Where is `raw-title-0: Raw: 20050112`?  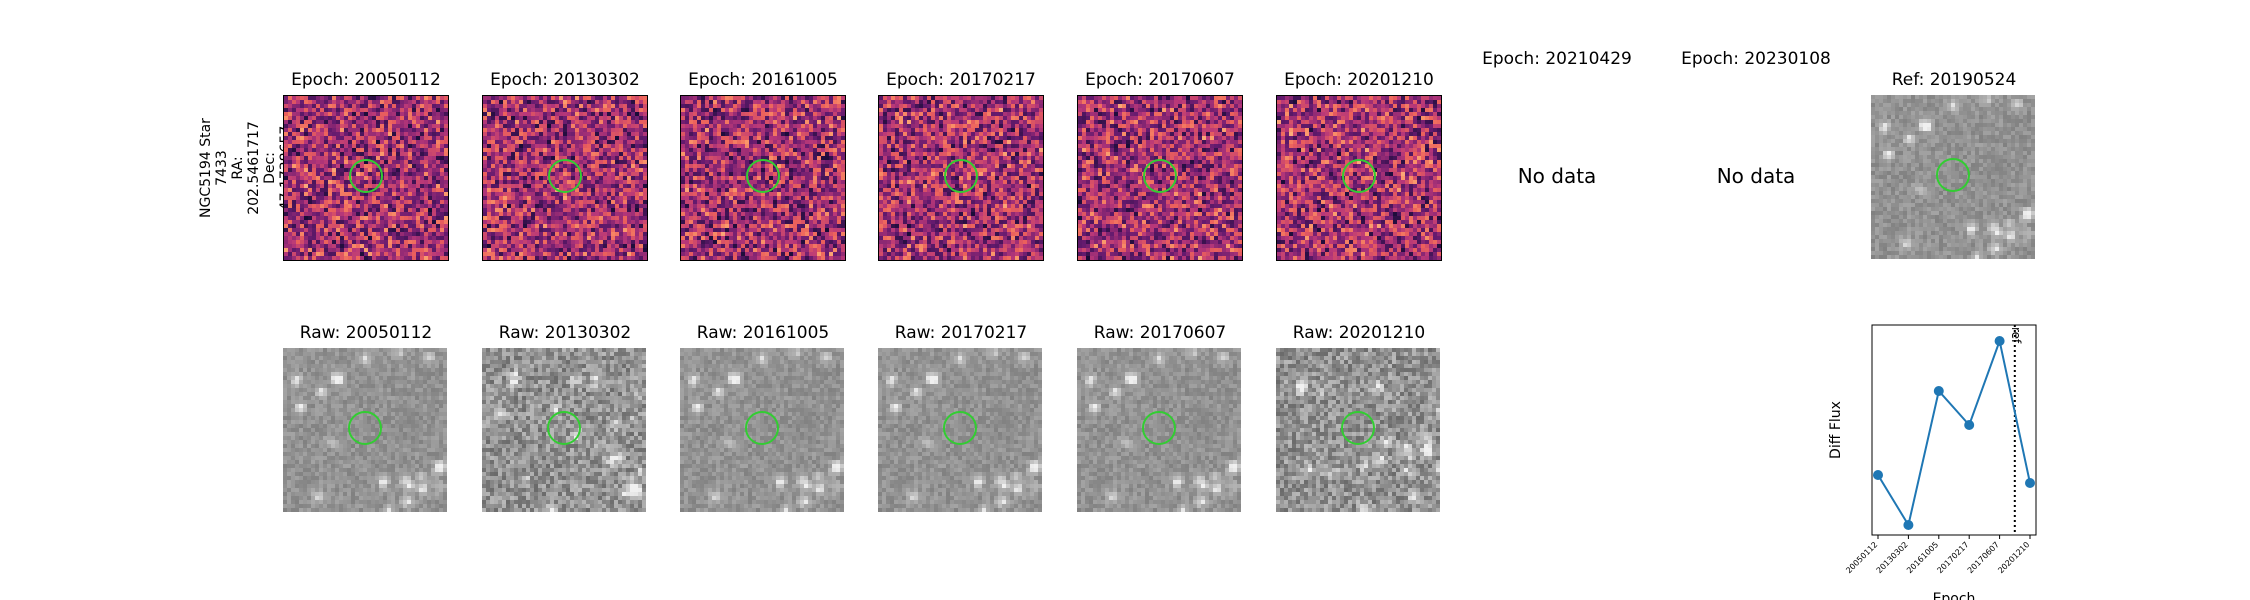
raw-title-0: Raw: 20050112 is located at coordinates (366, 333).